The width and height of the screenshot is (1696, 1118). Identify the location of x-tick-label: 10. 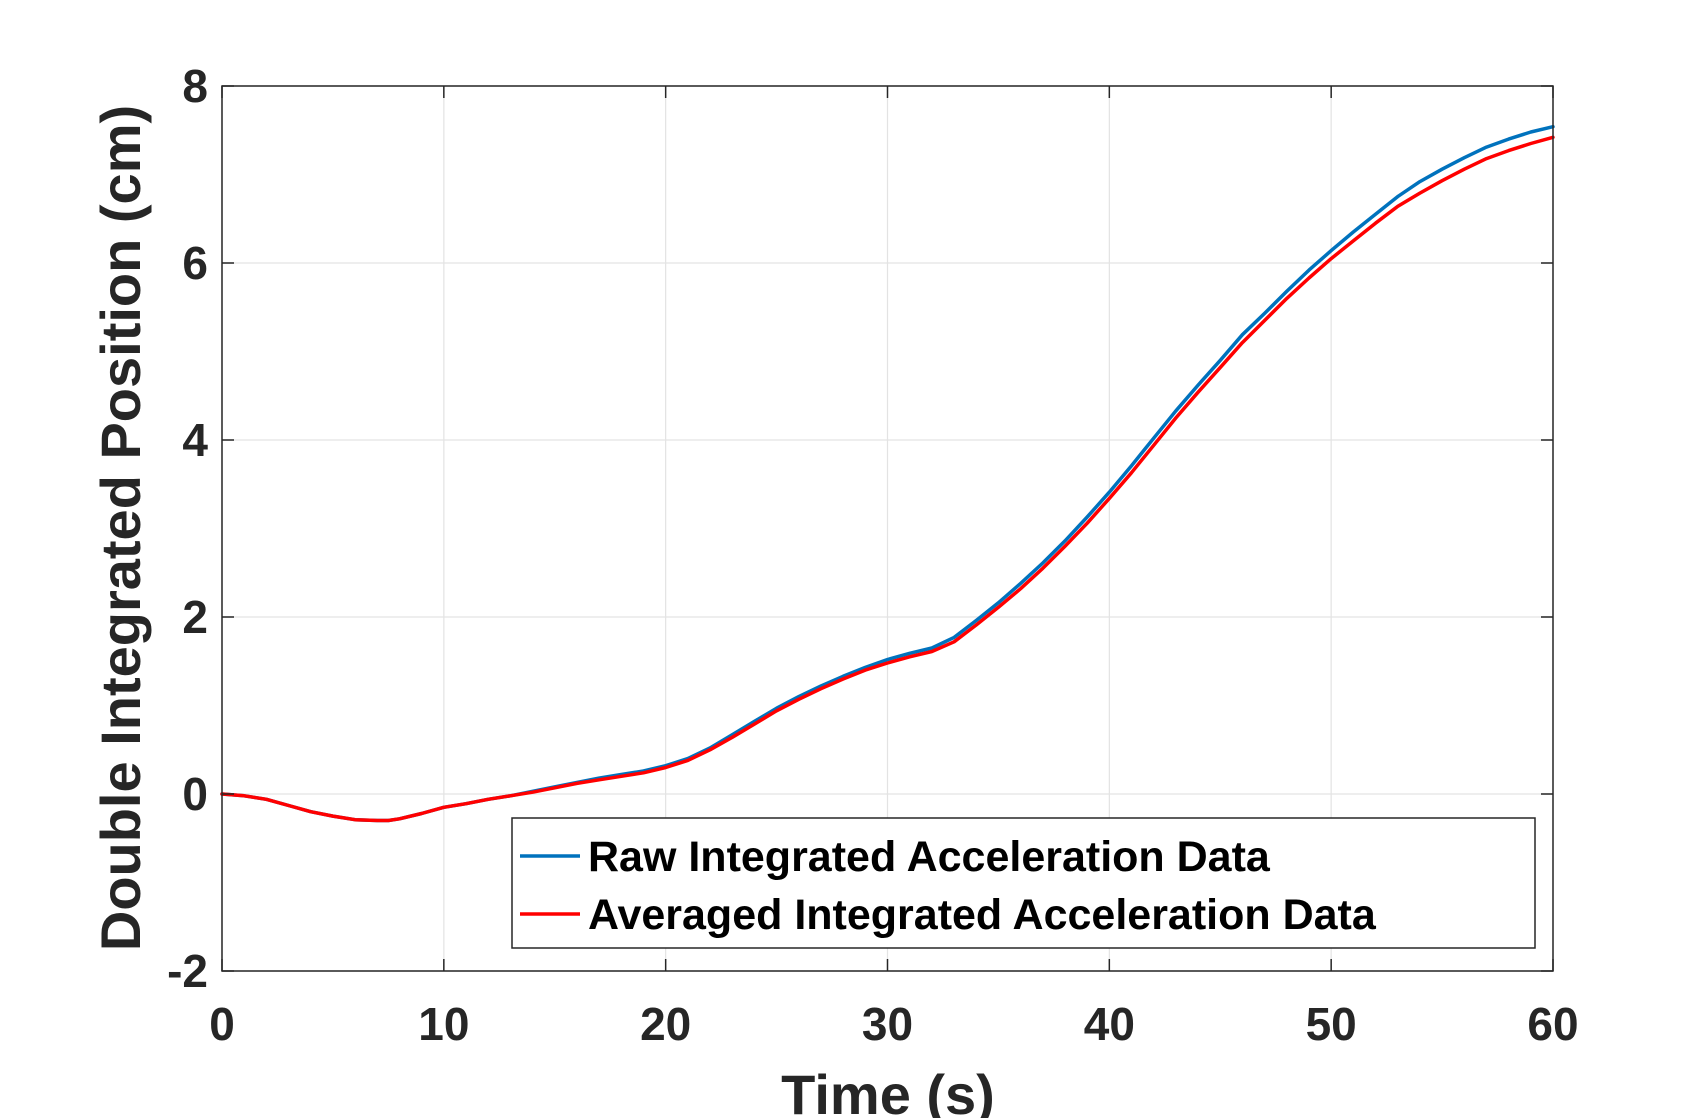
(443, 1024).